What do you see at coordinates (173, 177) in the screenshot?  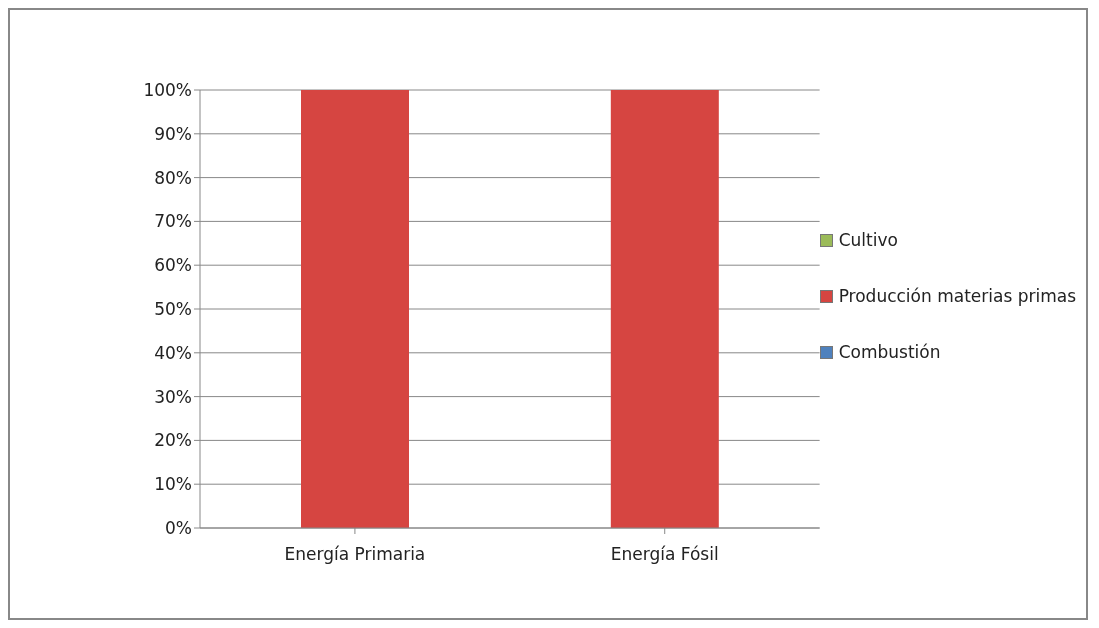 I see `y-tick-label: 80%` at bounding box center [173, 177].